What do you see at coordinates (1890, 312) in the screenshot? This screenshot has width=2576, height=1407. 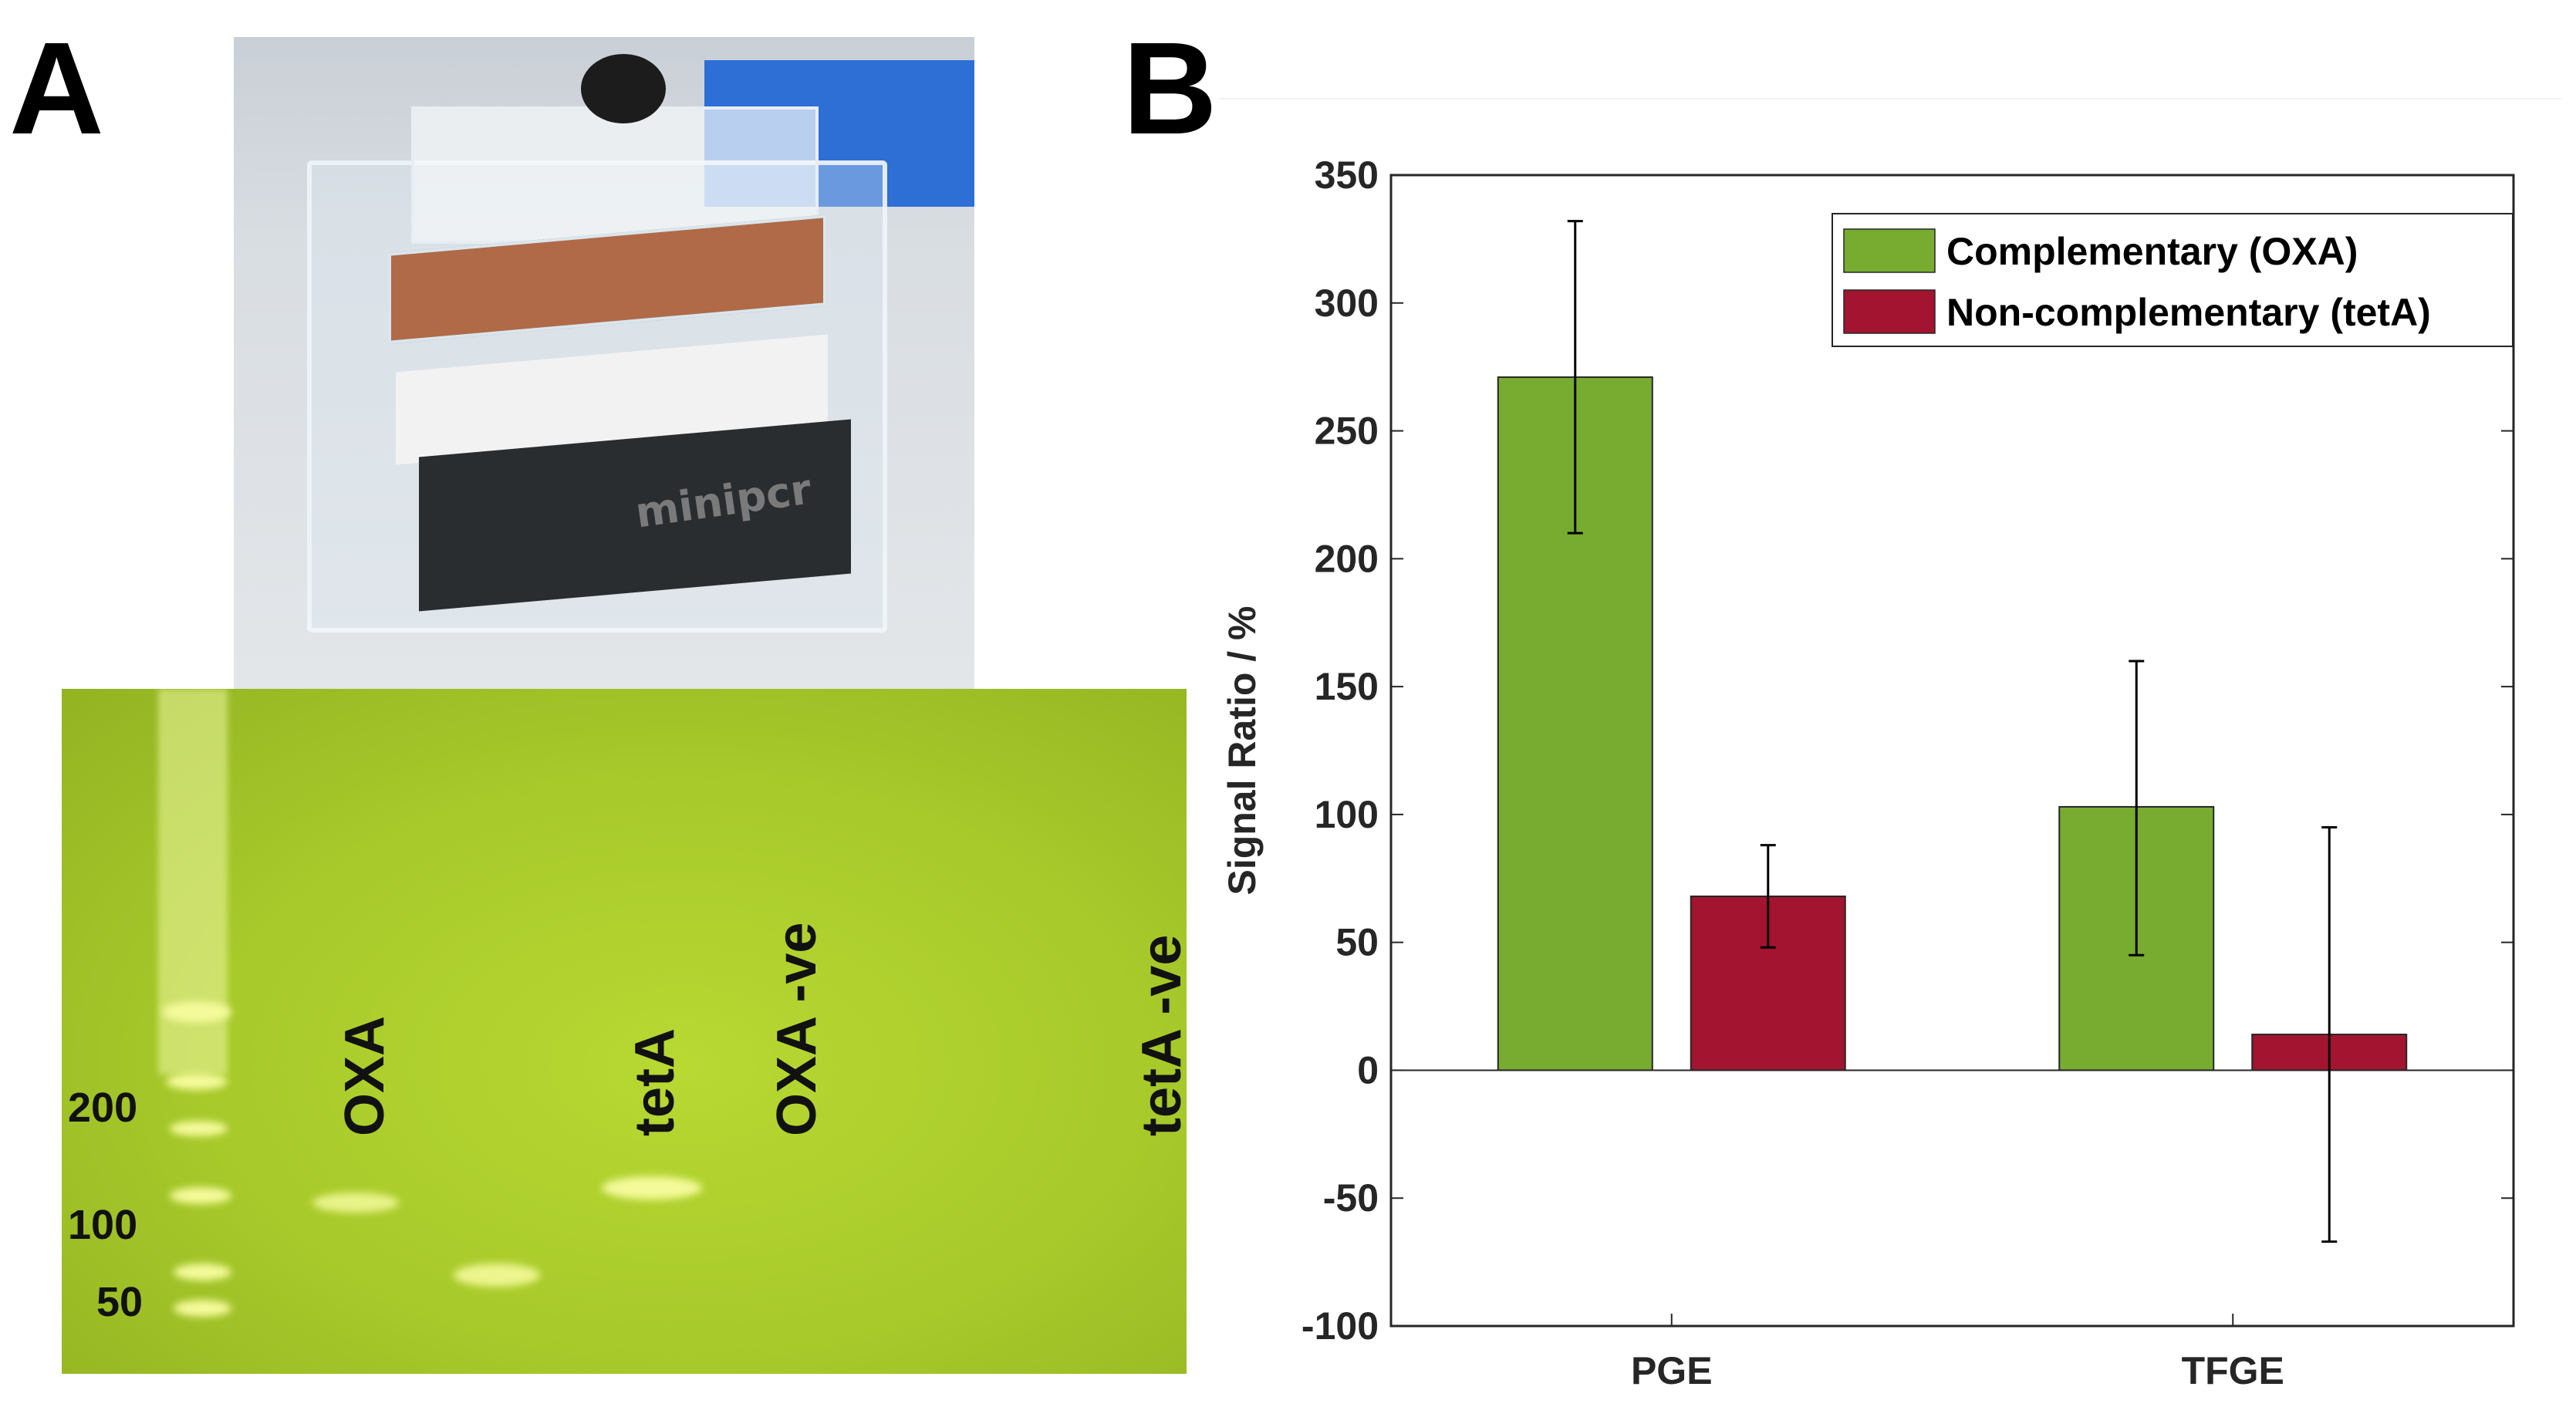 I see `legend-swatch-non-complementary` at bounding box center [1890, 312].